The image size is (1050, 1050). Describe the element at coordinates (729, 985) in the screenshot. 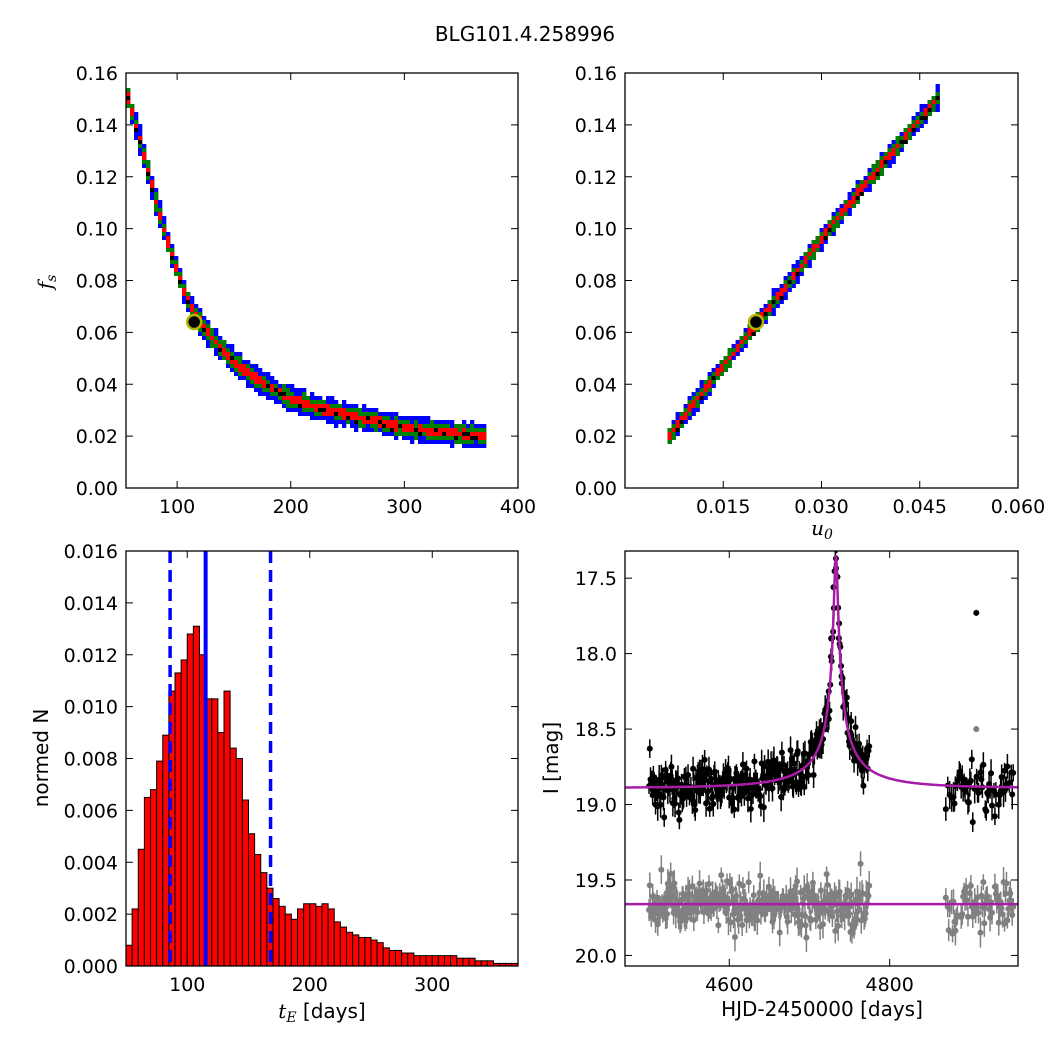

I see `x-axis-tick-label: 4600` at that location.